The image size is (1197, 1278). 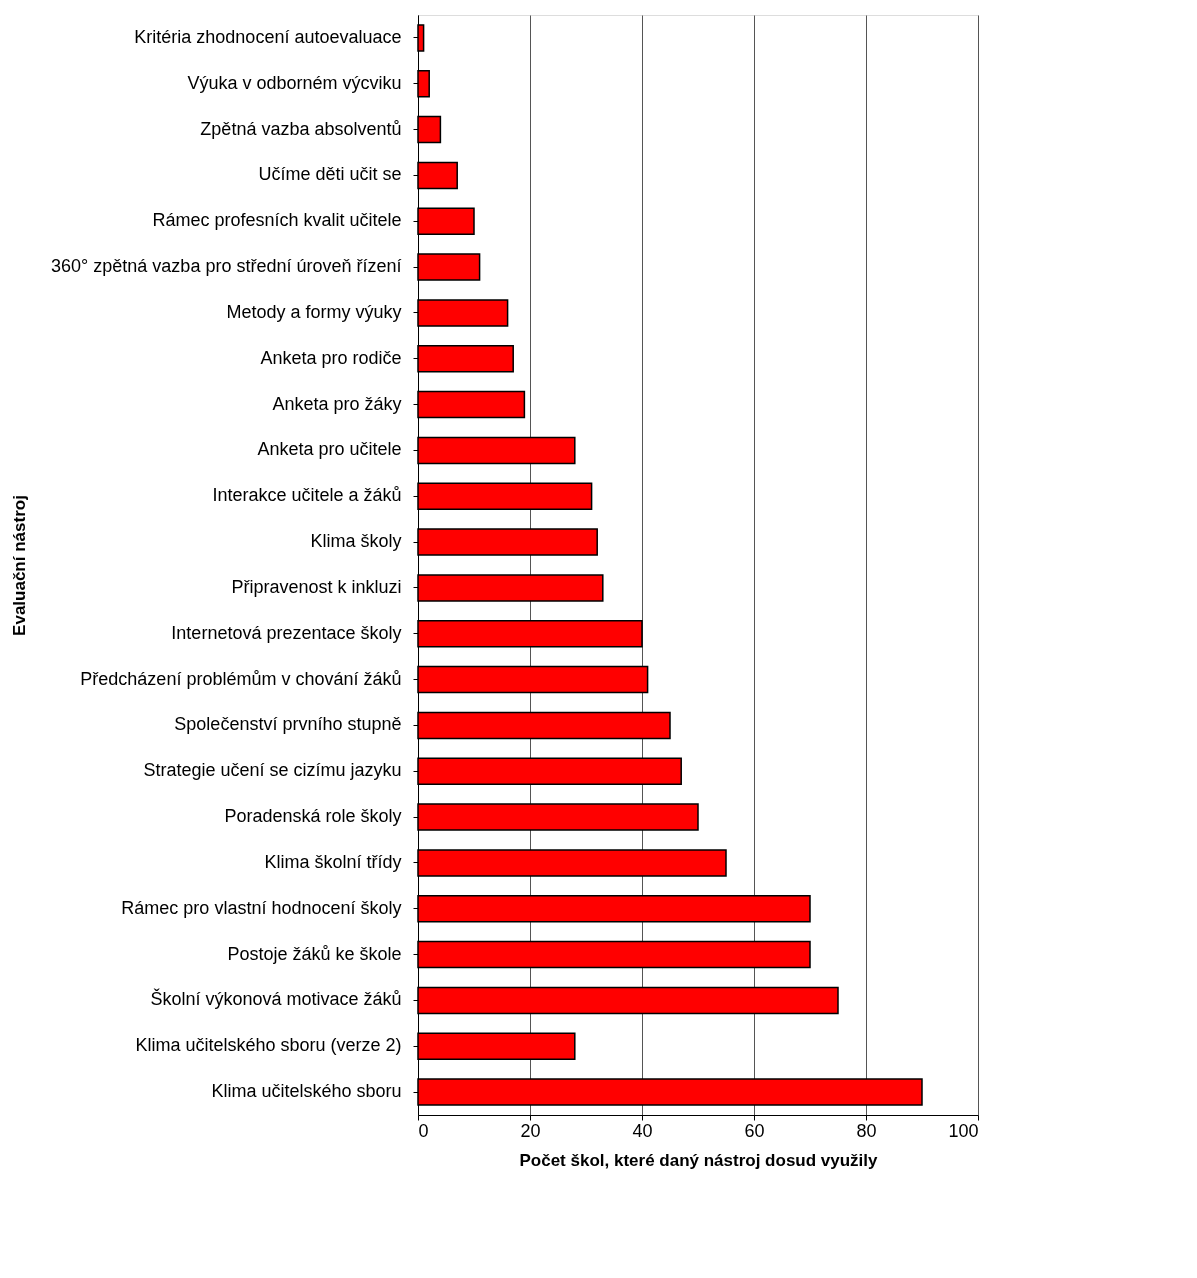 I want to click on x-tick-label: 80, so click(x=866, y=1130).